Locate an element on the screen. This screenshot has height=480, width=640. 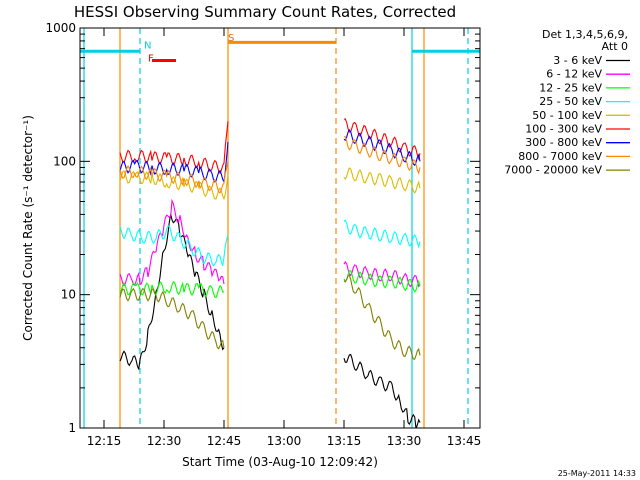
x-tick-label-5: 13:30 is located at coordinates (404, 441).